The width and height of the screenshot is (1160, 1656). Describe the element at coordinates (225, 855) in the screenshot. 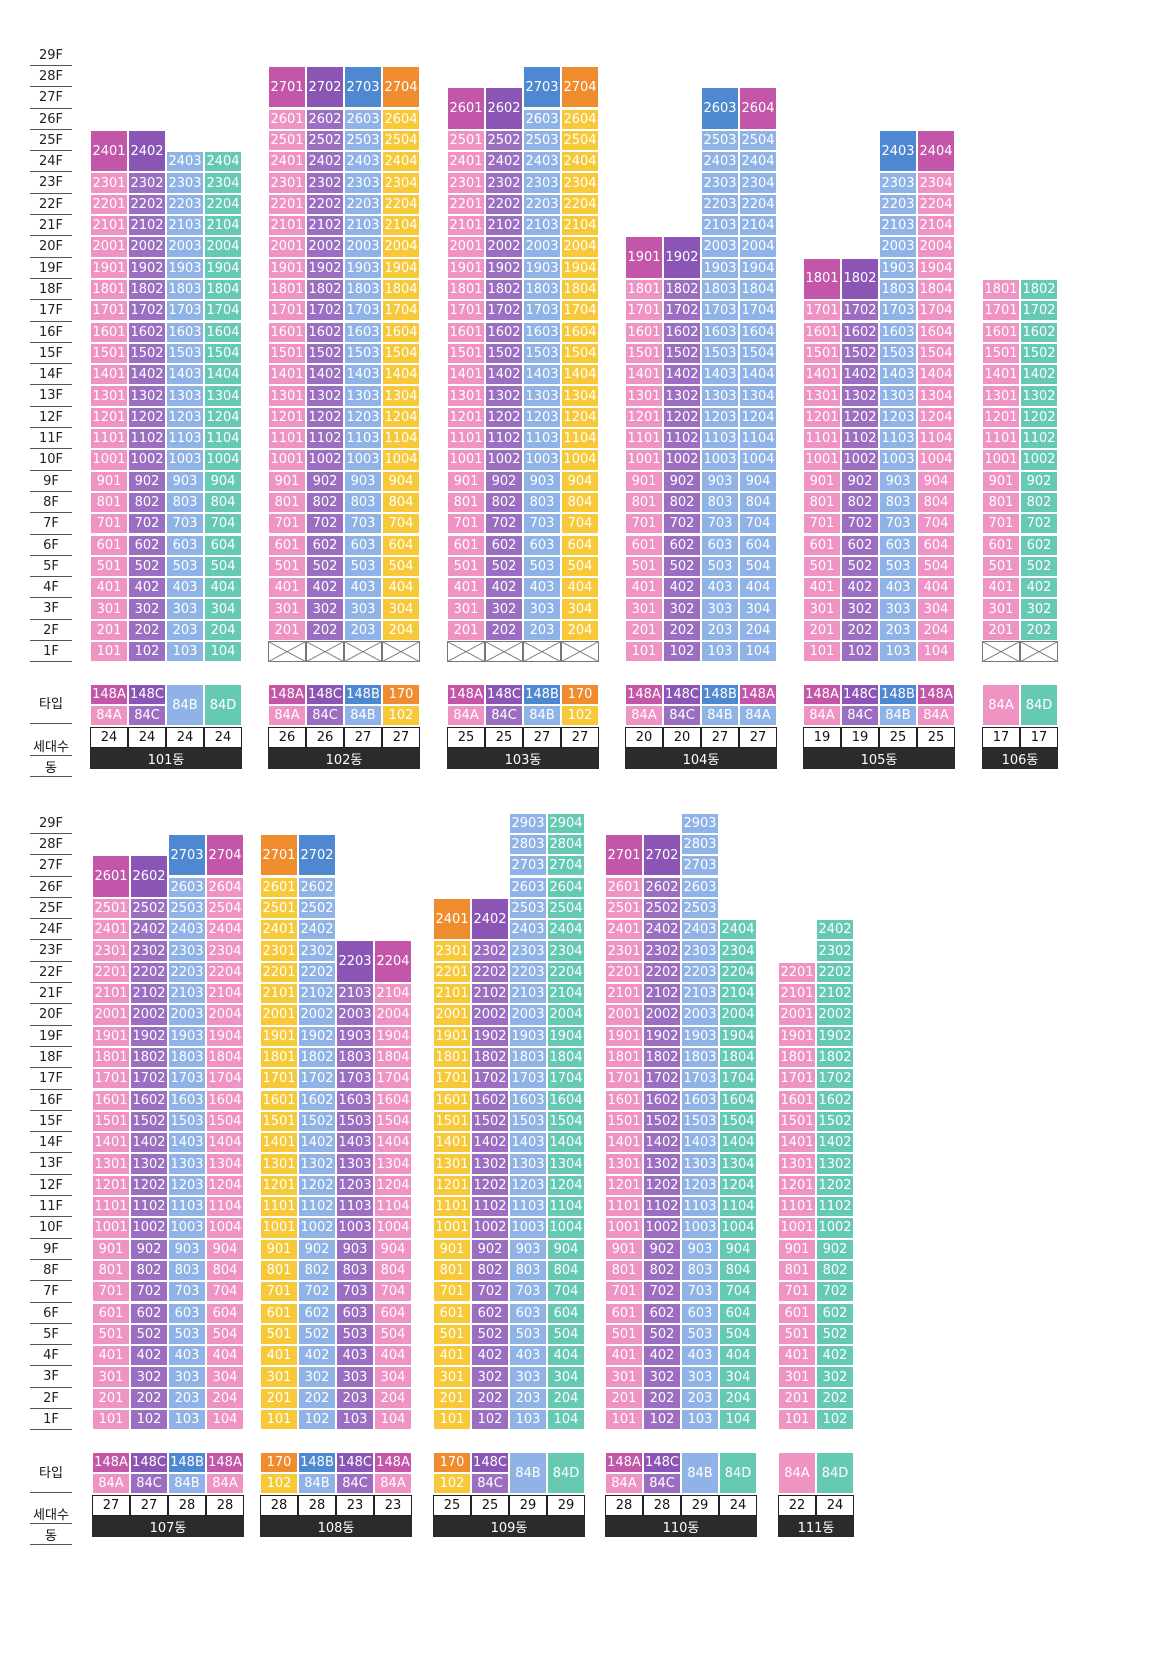

I see `penthouse-cell: 2704` at that location.